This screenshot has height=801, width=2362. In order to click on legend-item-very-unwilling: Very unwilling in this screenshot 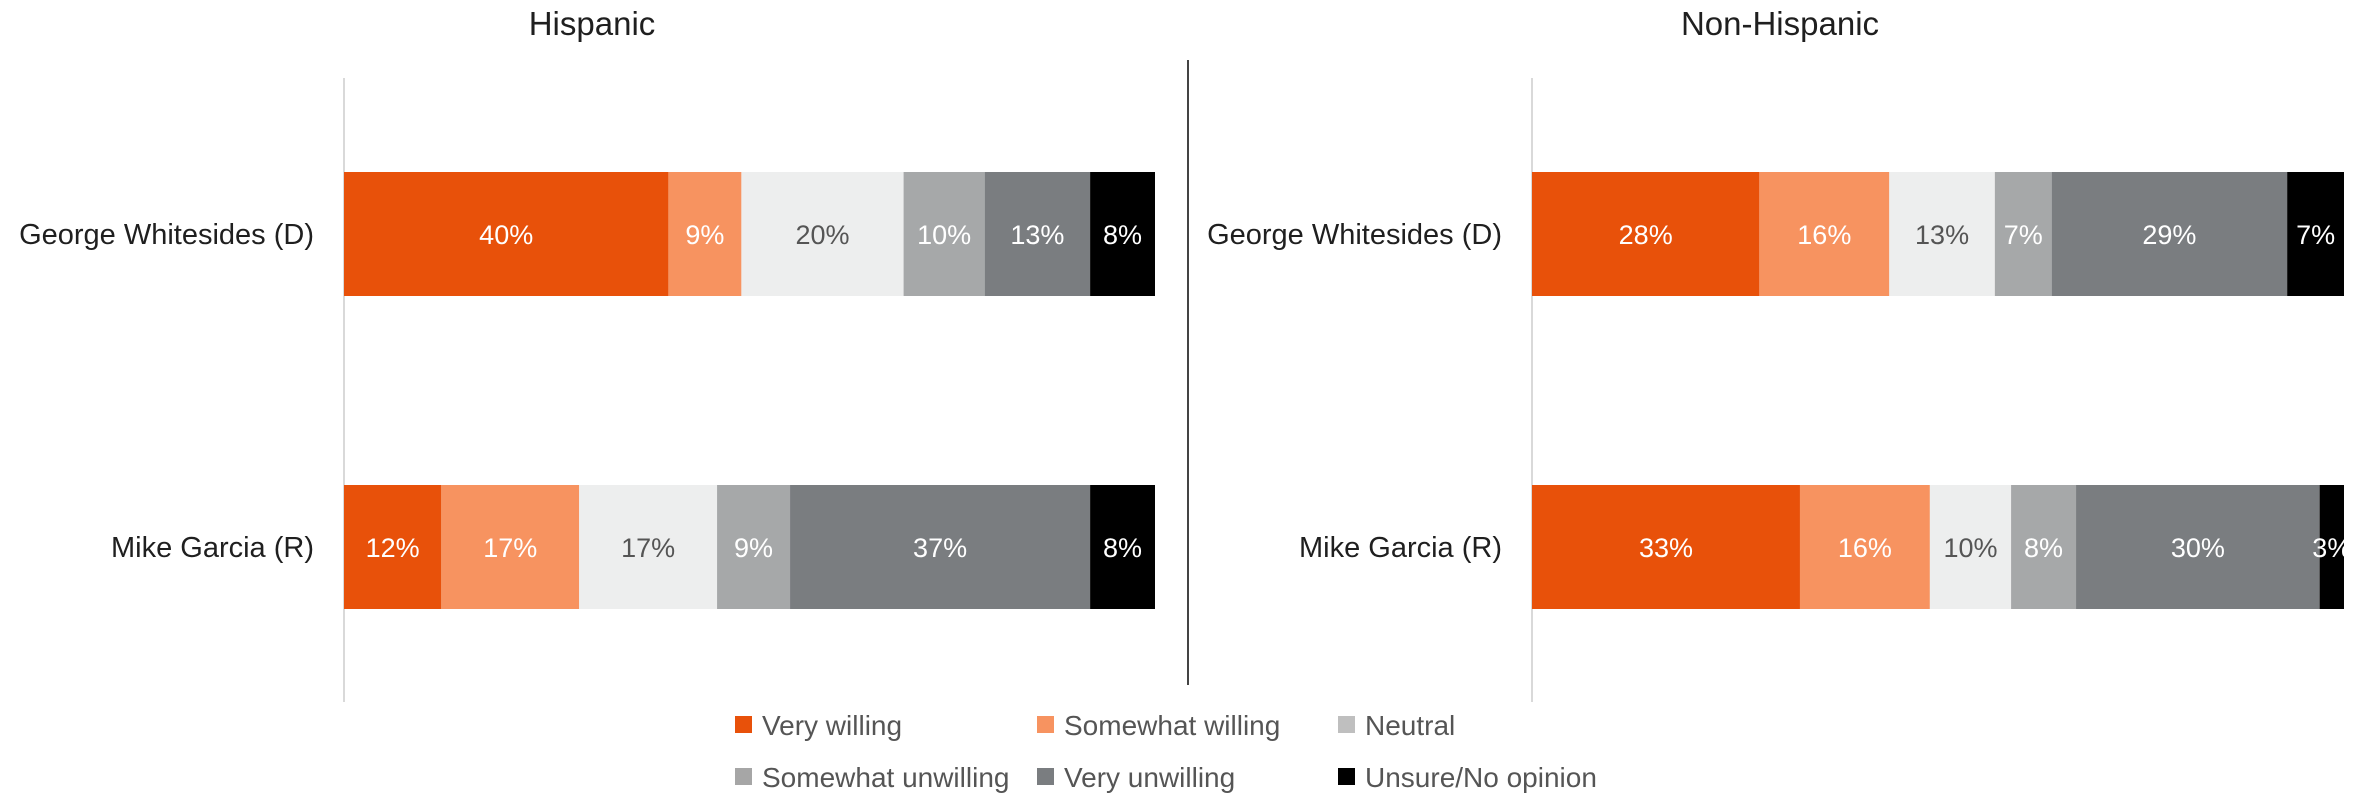, I will do `click(1136, 777)`.